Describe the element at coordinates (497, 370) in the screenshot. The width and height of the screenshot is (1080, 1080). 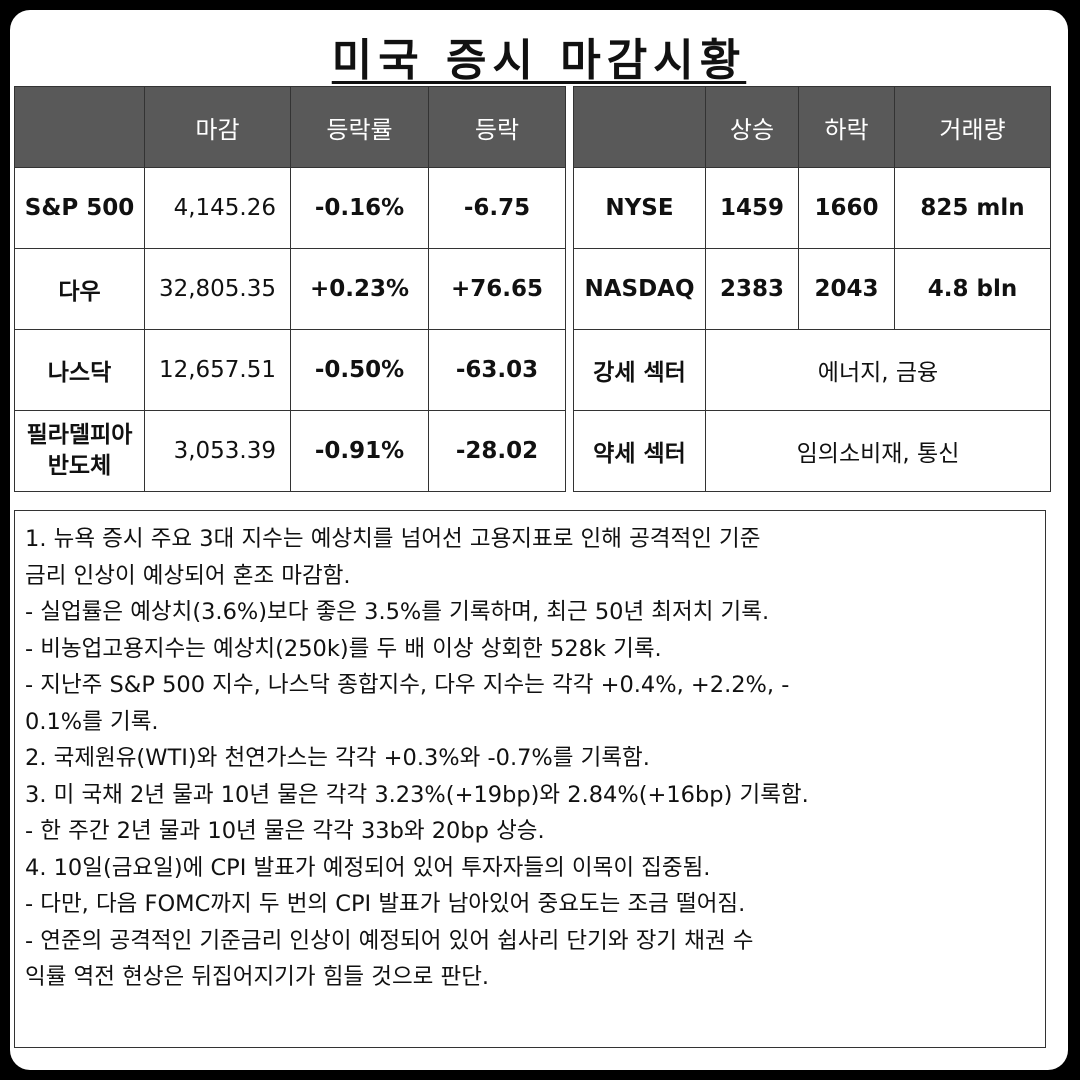
I see `index-change: -63.03` at that location.